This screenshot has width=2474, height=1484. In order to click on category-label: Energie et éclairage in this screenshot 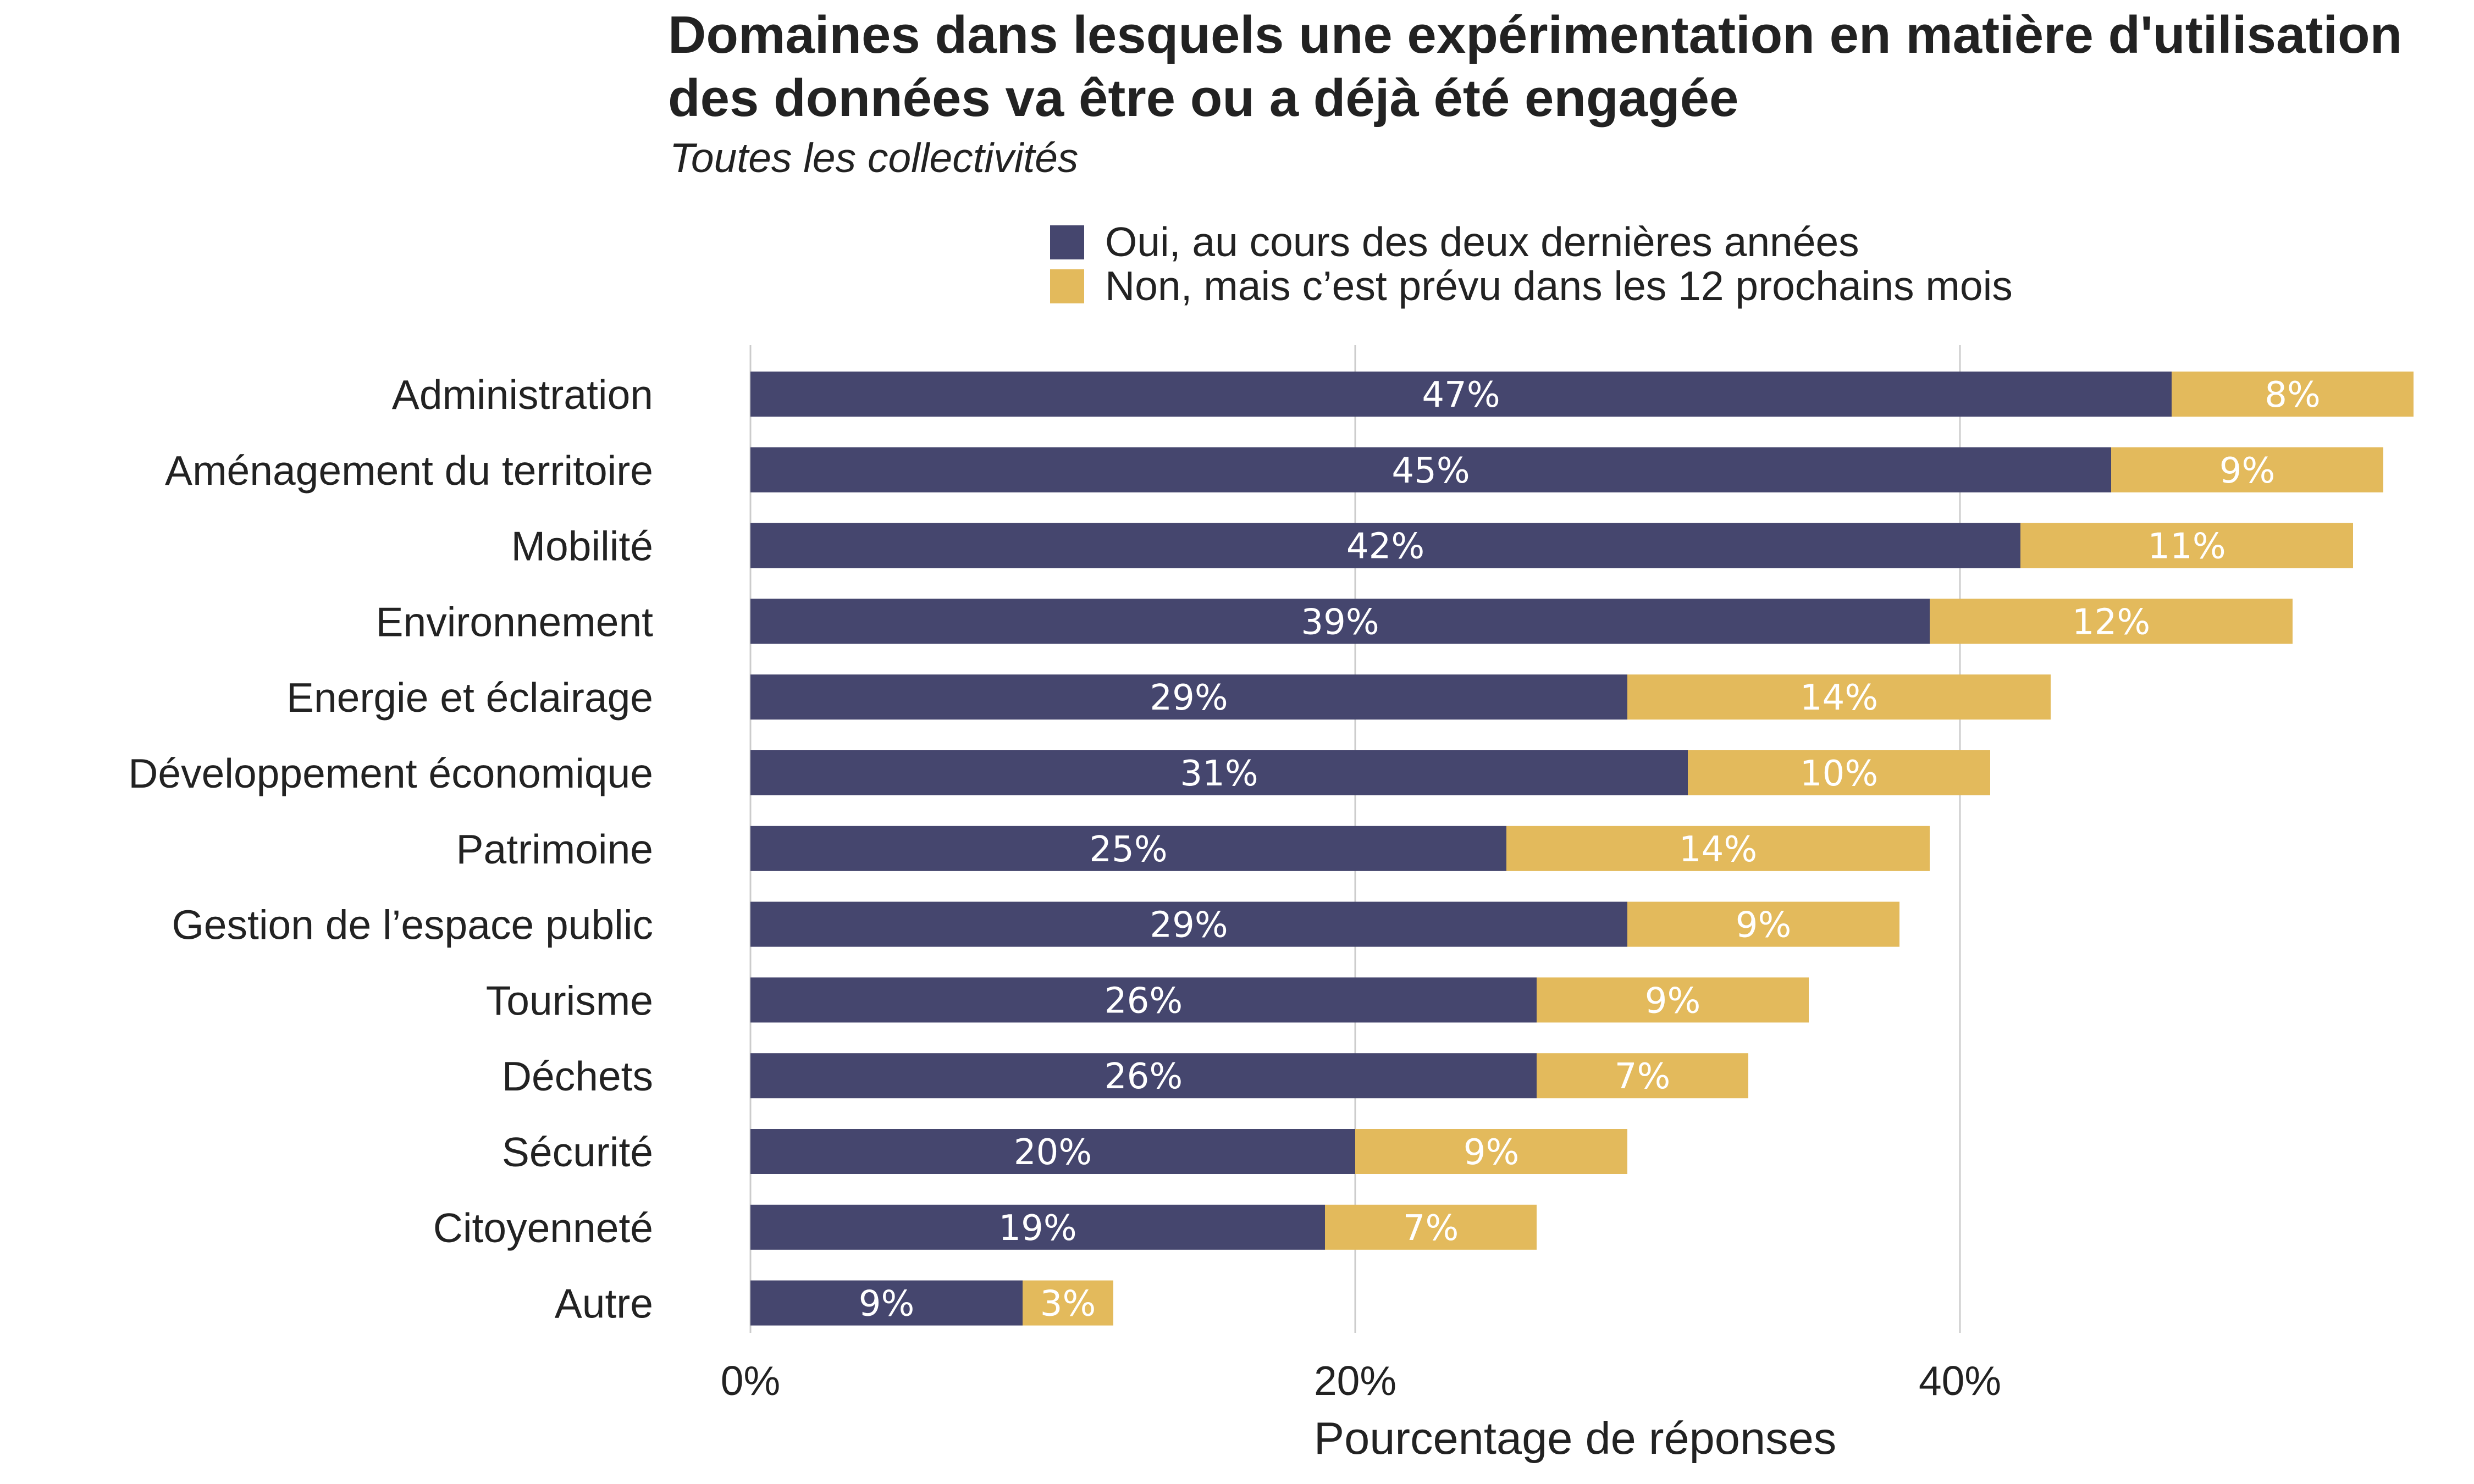, I will do `click(470, 697)`.